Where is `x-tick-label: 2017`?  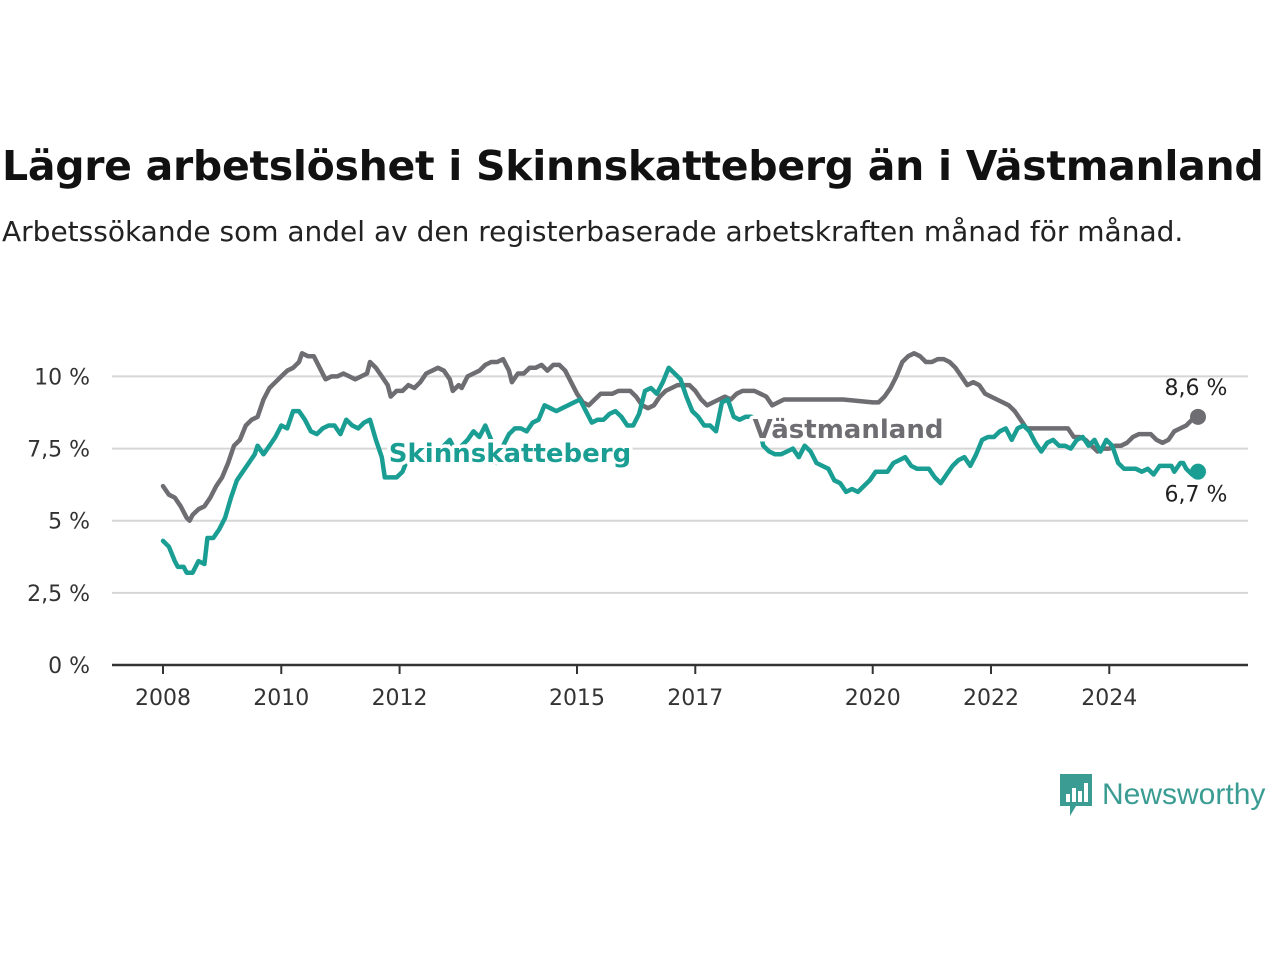 x-tick-label: 2017 is located at coordinates (695, 698).